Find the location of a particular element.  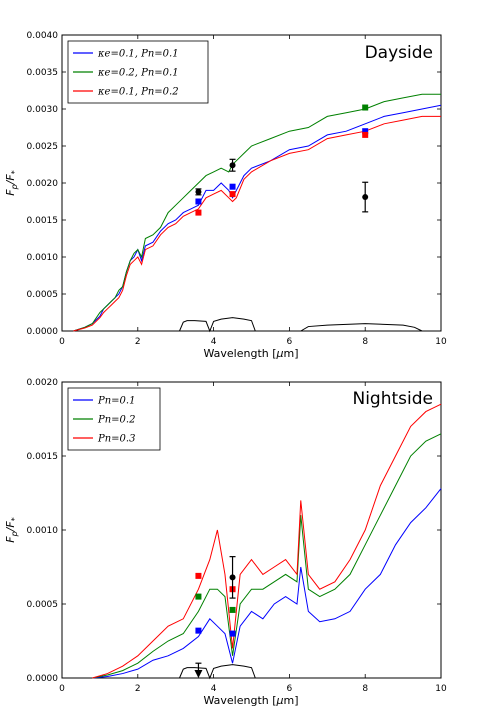

dayside-xlabel: Wavelength [μm] is located at coordinates (250, 353).